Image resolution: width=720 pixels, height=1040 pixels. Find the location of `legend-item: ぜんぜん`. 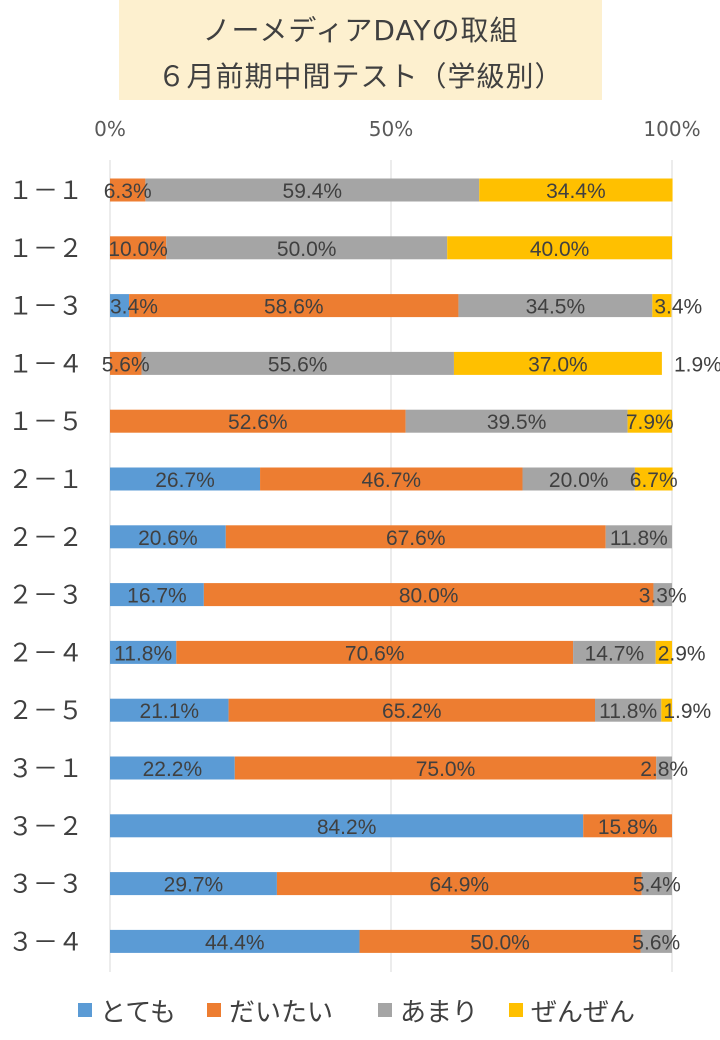

legend-item: ぜんぜん is located at coordinates (572, 1010).